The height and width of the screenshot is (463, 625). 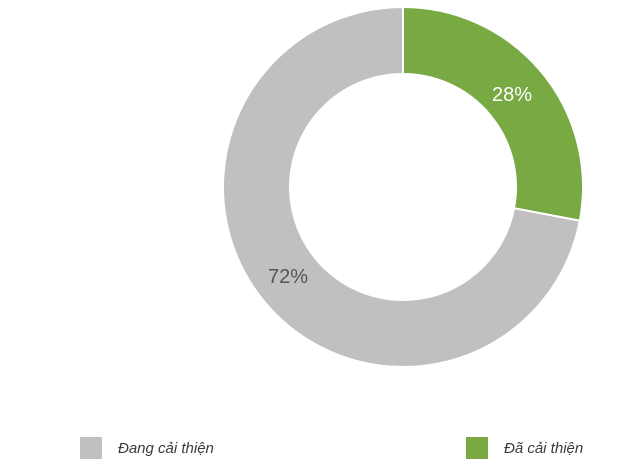 I want to click on legend-swatch-improved, so click(x=477, y=448).